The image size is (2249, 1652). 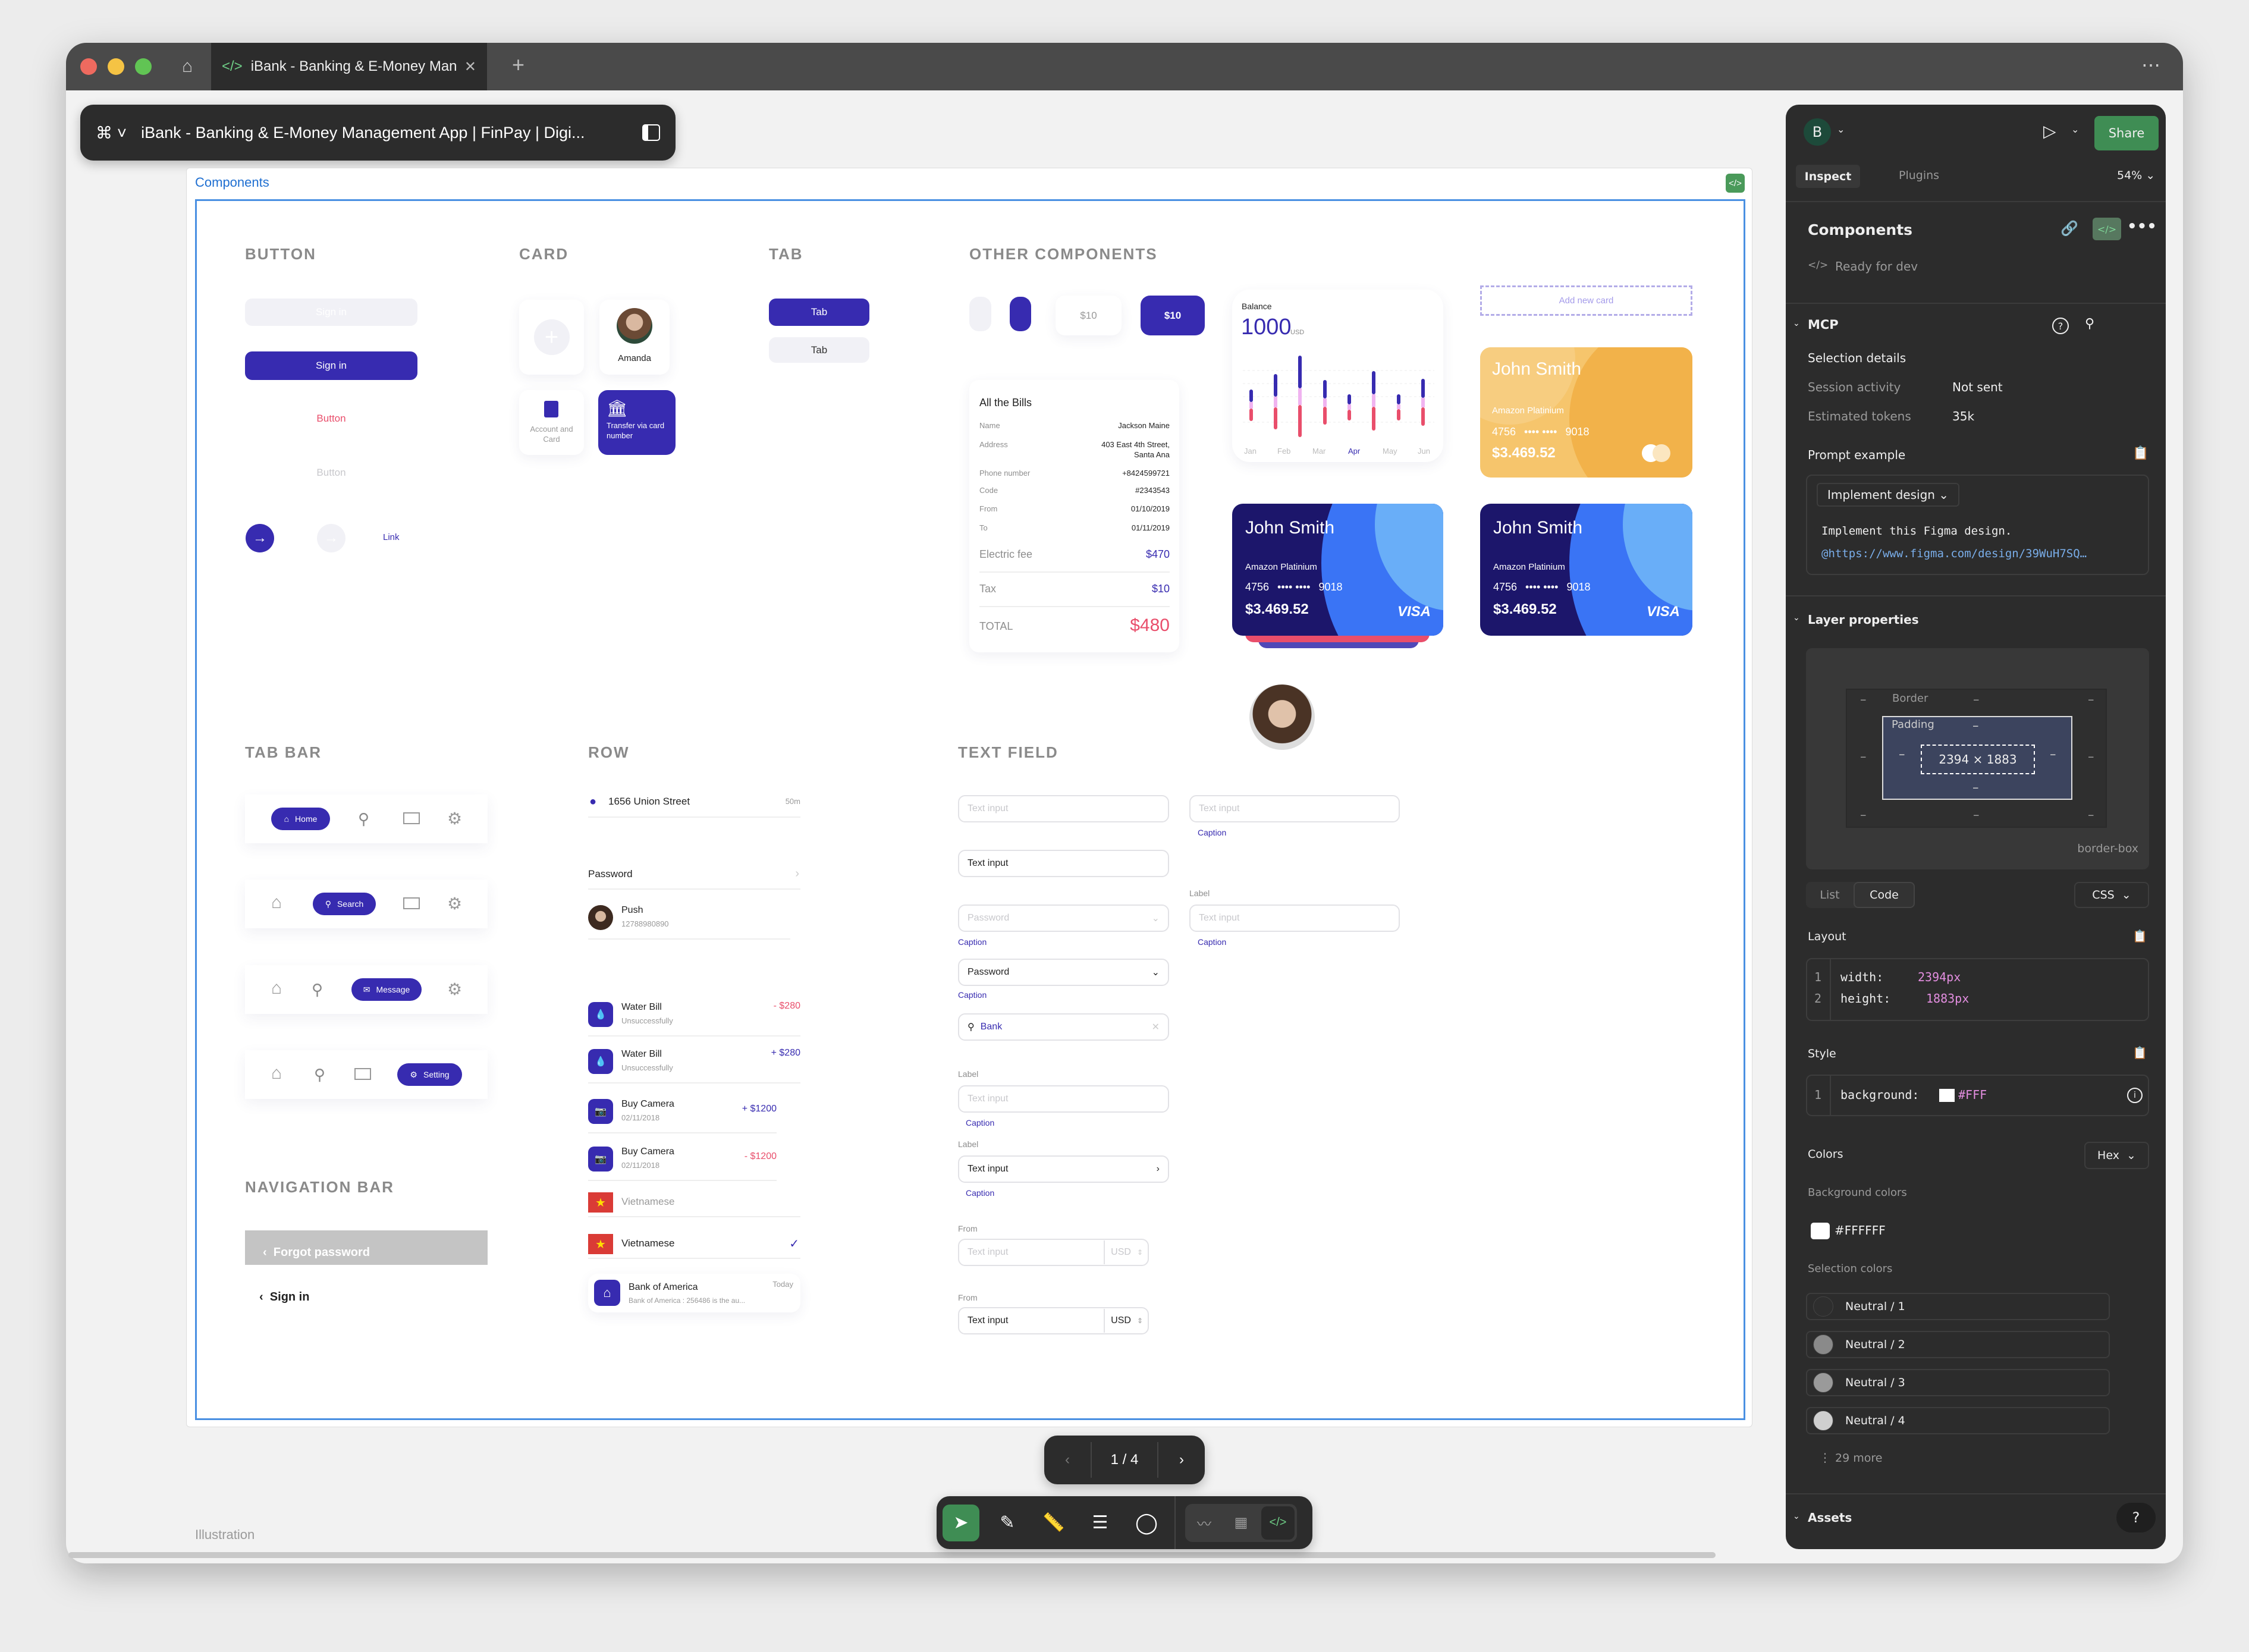 I want to click on arrow-right-button-disabled: →, so click(x=331, y=538).